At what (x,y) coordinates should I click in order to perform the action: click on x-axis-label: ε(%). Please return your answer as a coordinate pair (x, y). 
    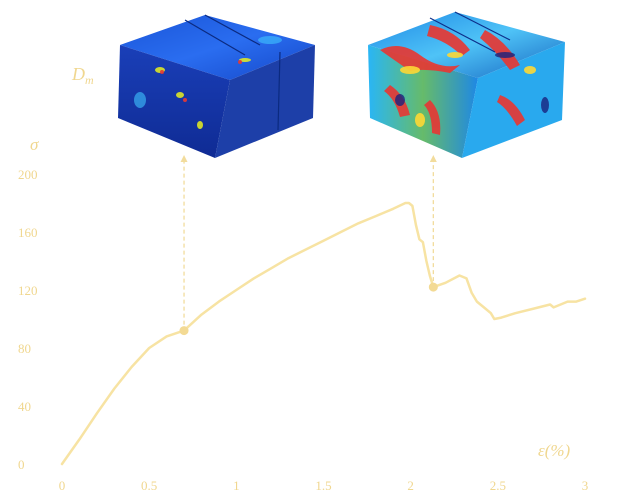
    Looking at the image, I should click on (554, 450).